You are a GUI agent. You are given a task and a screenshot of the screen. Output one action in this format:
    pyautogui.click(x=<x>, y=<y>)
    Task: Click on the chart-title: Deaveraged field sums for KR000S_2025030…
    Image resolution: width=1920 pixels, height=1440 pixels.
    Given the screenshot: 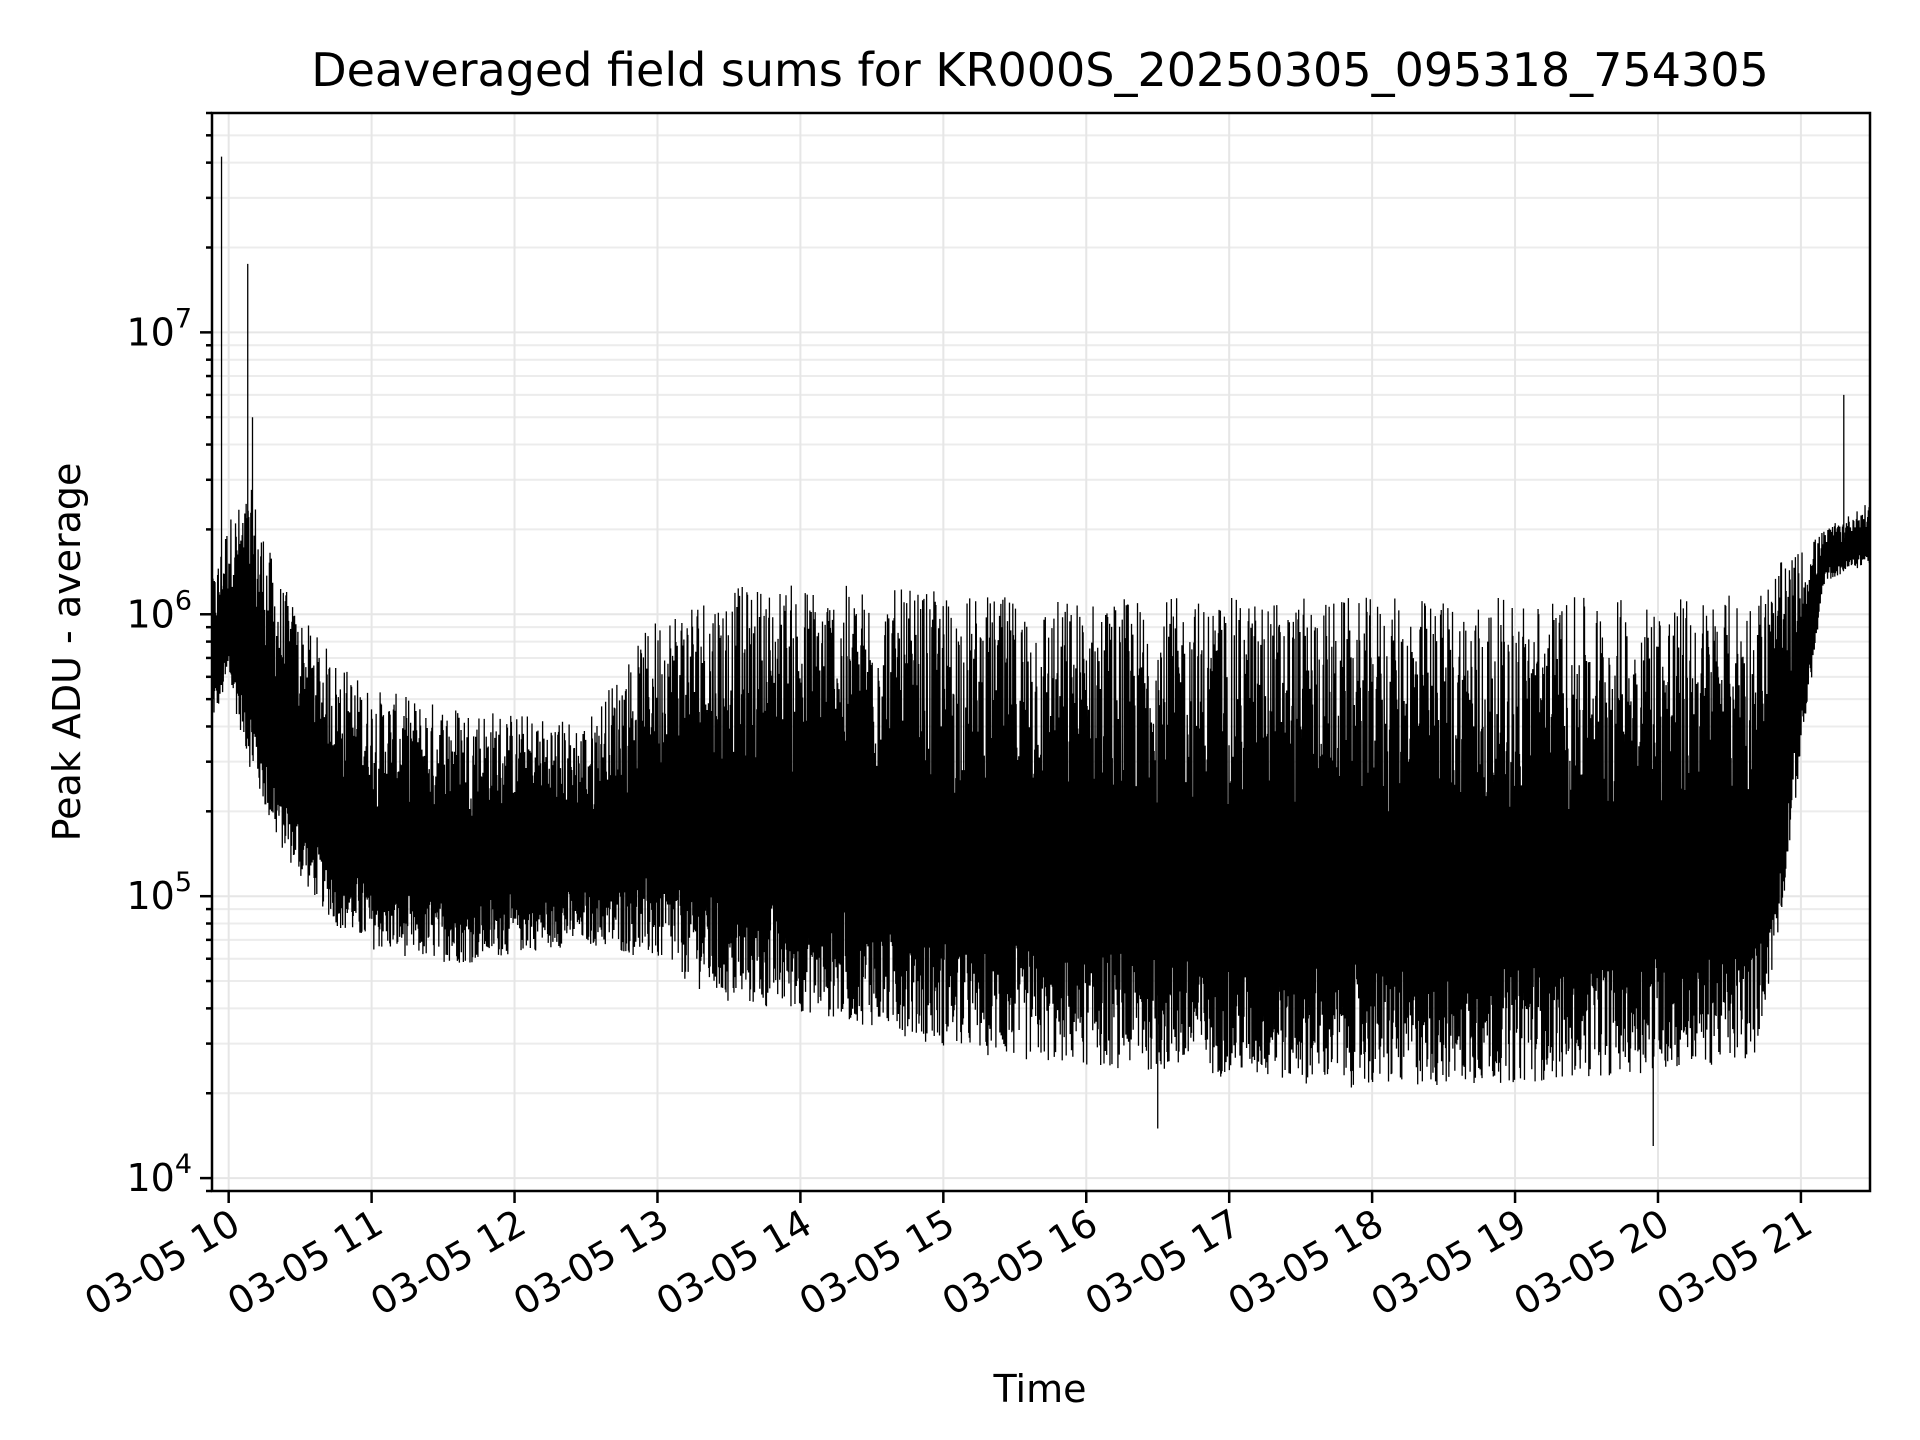 What is the action you would take?
    pyautogui.click(x=1040, y=70)
    